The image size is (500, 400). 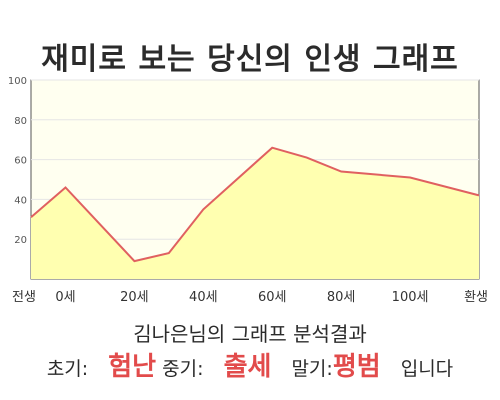 I want to click on y-tick-label: 80, so click(x=20, y=121).